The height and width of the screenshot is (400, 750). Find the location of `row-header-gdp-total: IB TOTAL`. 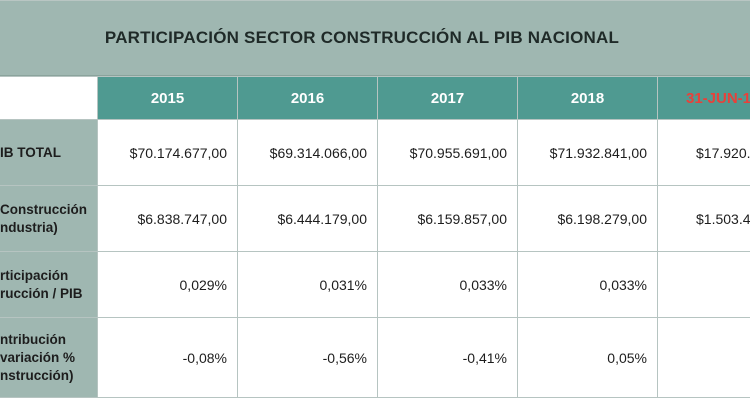

row-header-gdp-total: IB TOTAL is located at coordinates (49, 152).